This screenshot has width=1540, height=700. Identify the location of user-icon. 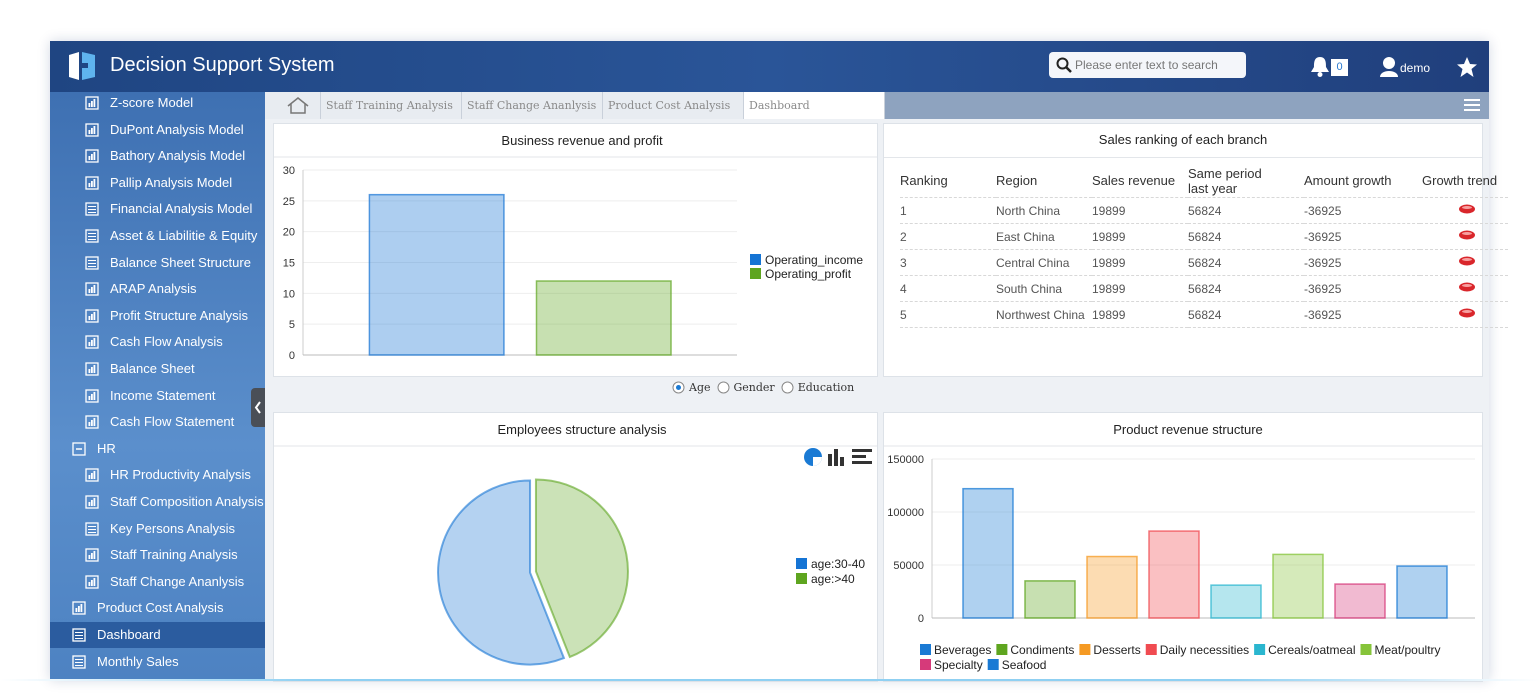
(1389, 67).